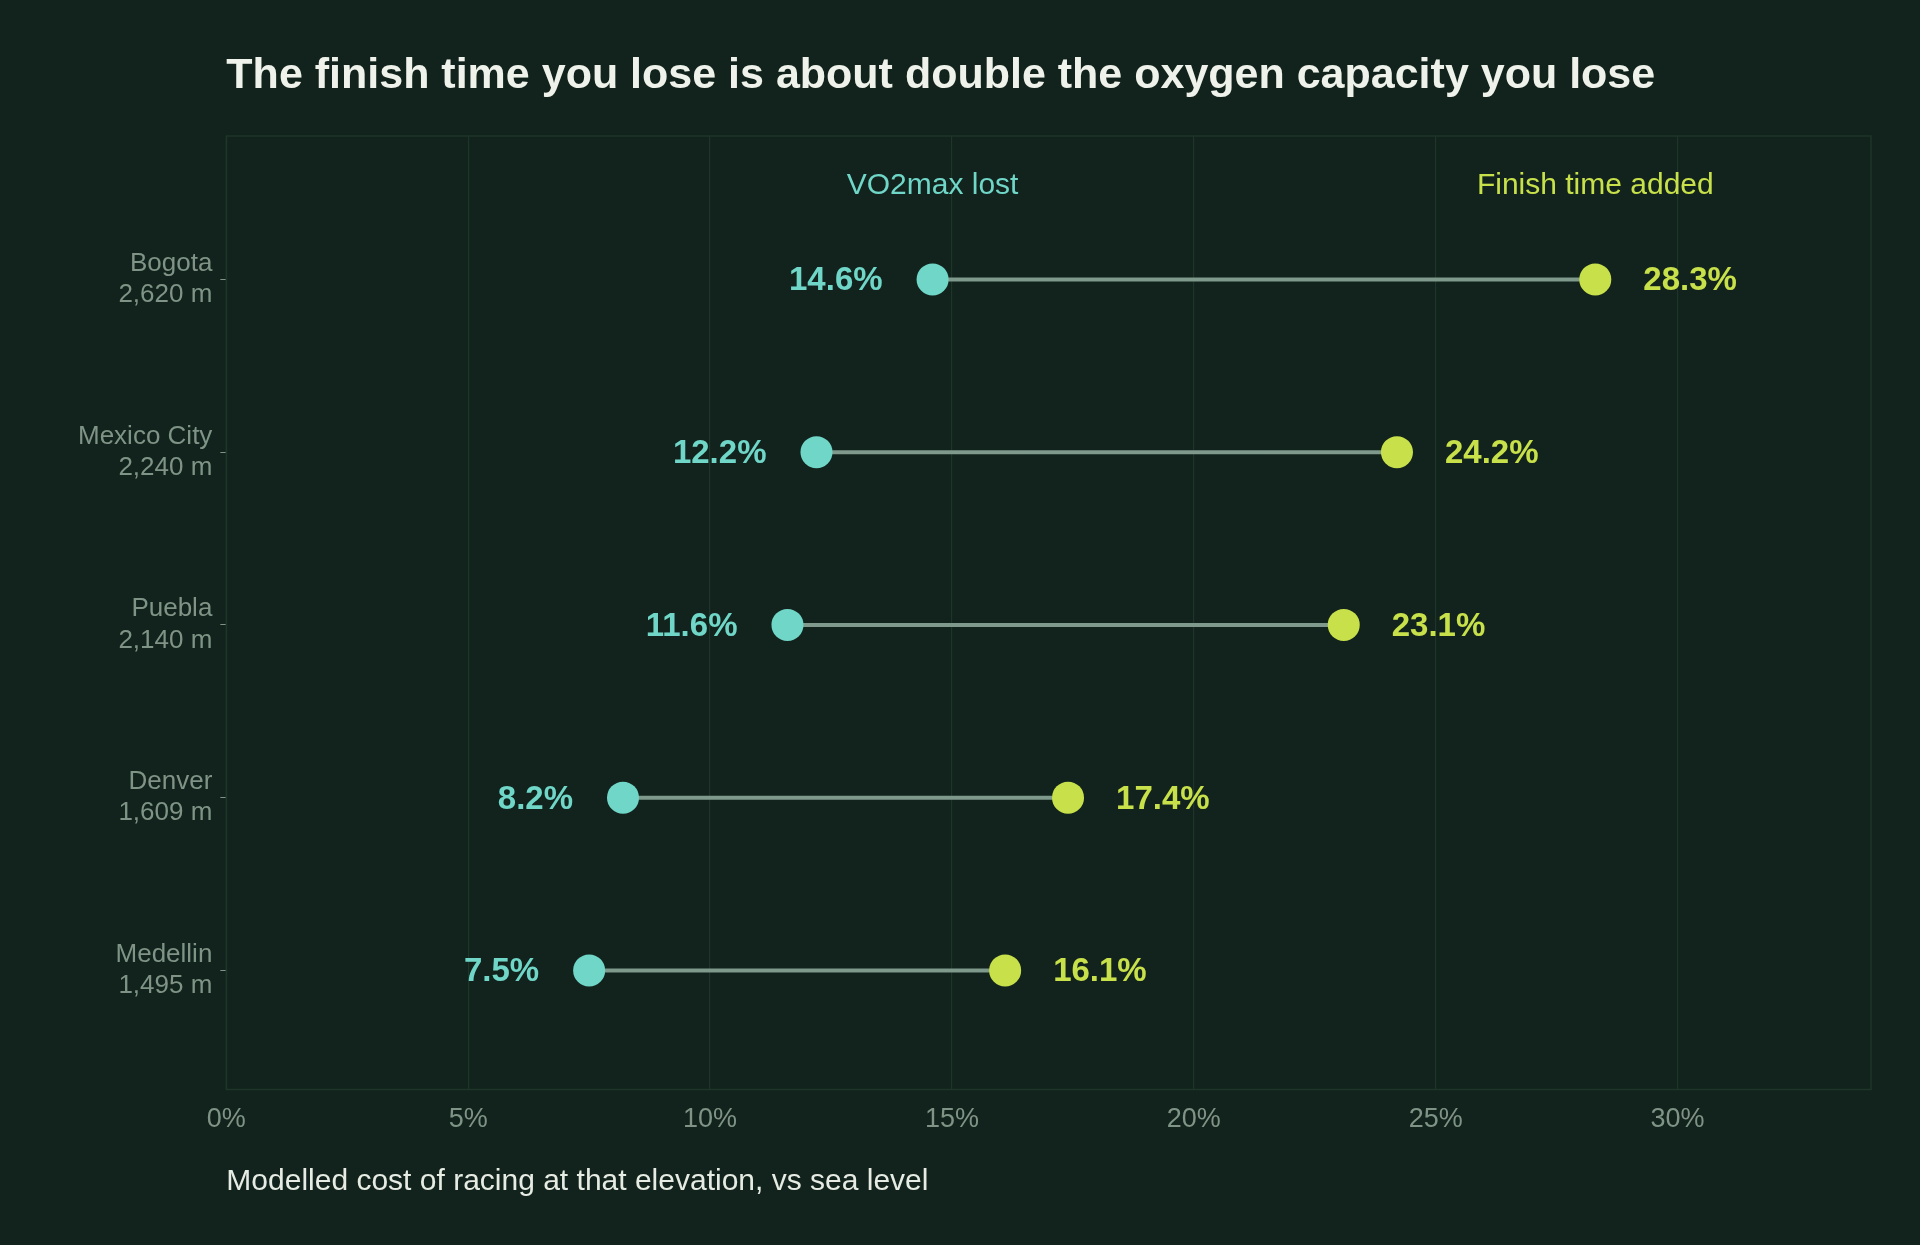  I want to click on data-label: 12.2%, so click(719, 452).